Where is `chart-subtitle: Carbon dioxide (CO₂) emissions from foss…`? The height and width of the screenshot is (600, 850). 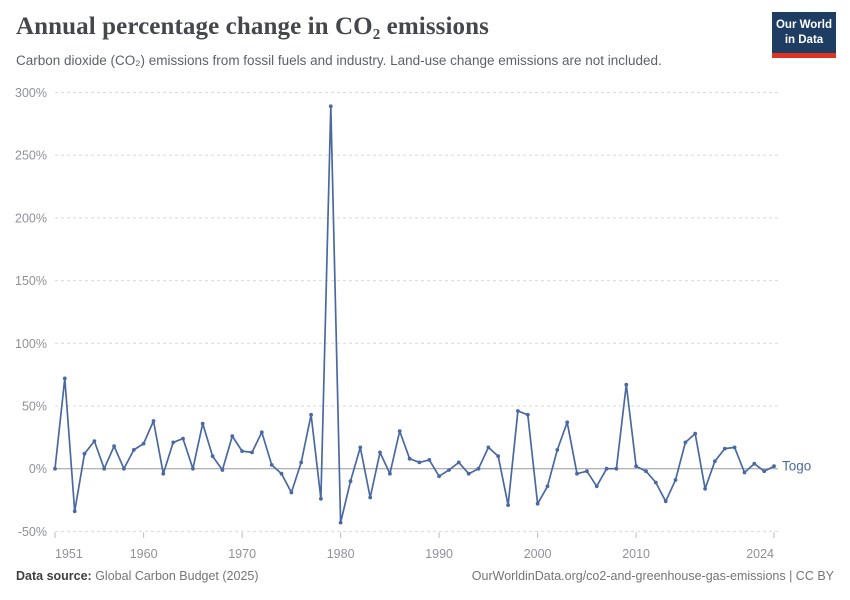
chart-subtitle: Carbon dioxide (CO₂) emissions from foss… is located at coordinates (339, 60).